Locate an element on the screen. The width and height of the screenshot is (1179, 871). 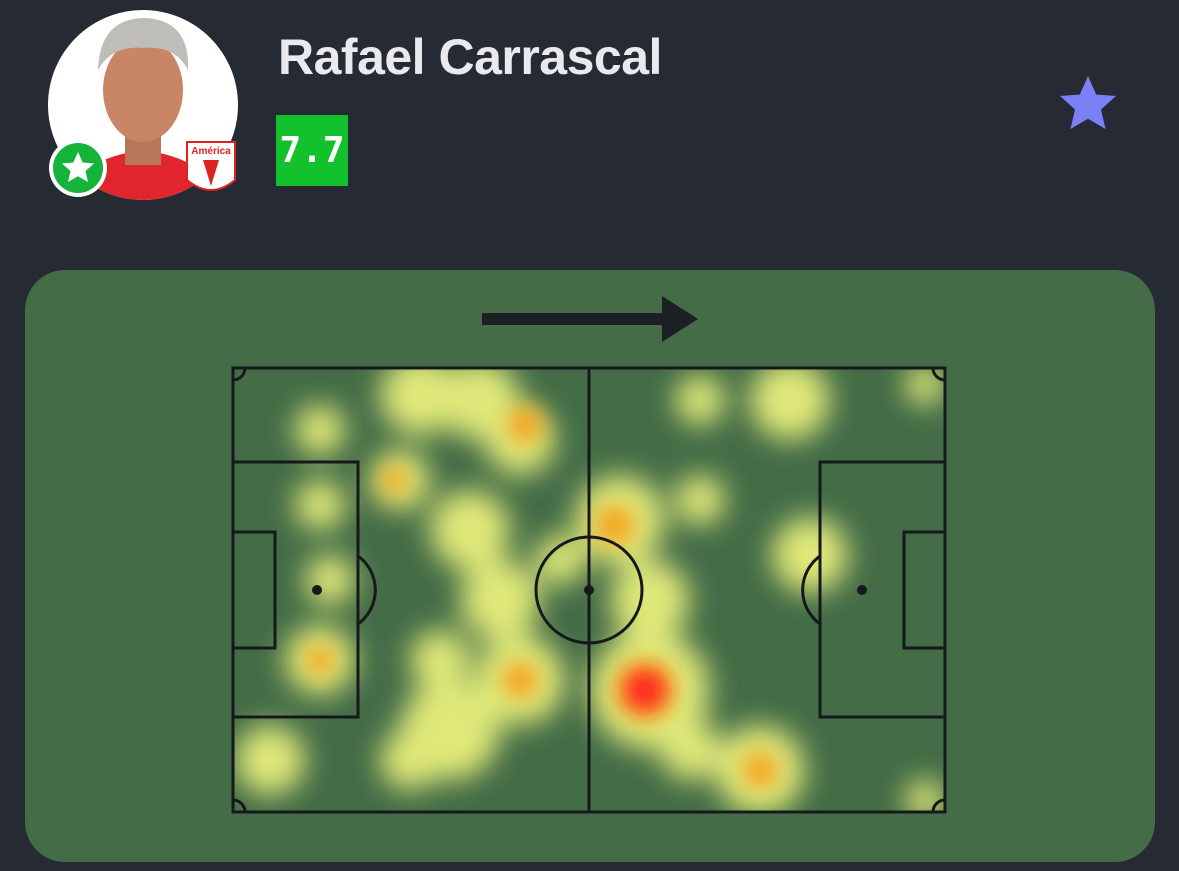
club-badge: América is located at coordinates (211, 166).